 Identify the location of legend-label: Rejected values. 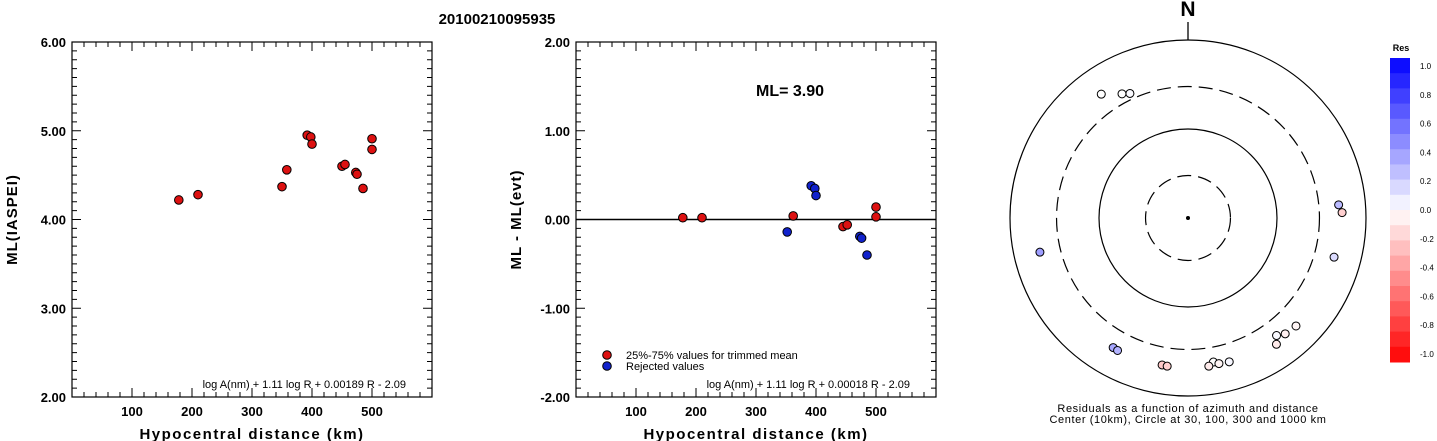
(665, 367).